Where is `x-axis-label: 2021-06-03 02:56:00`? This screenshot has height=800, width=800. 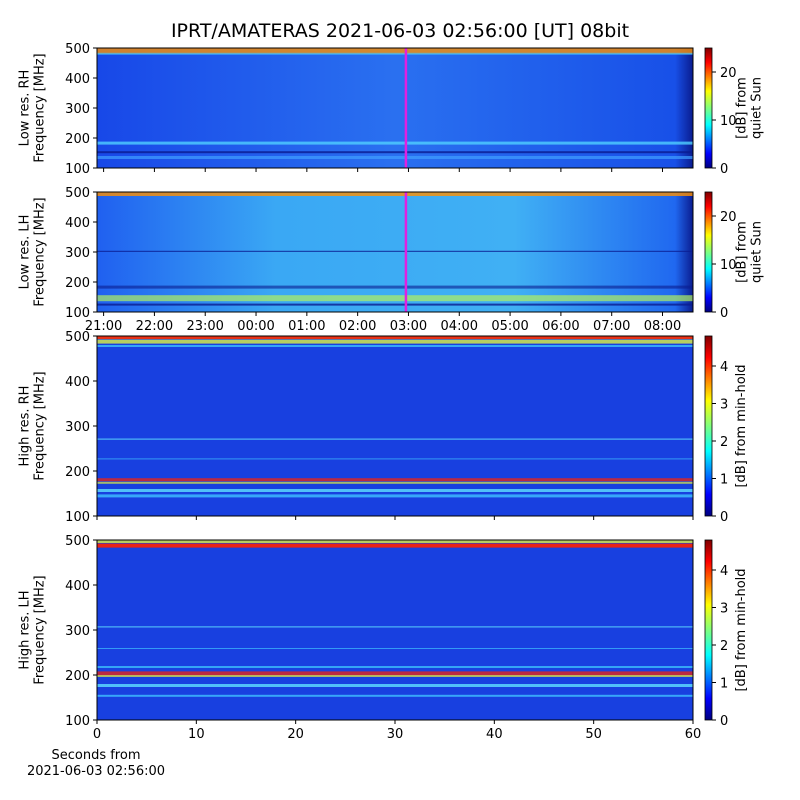 x-axis-label: 2021-06-03 02:56:00 is located at coordinates (96, 771).